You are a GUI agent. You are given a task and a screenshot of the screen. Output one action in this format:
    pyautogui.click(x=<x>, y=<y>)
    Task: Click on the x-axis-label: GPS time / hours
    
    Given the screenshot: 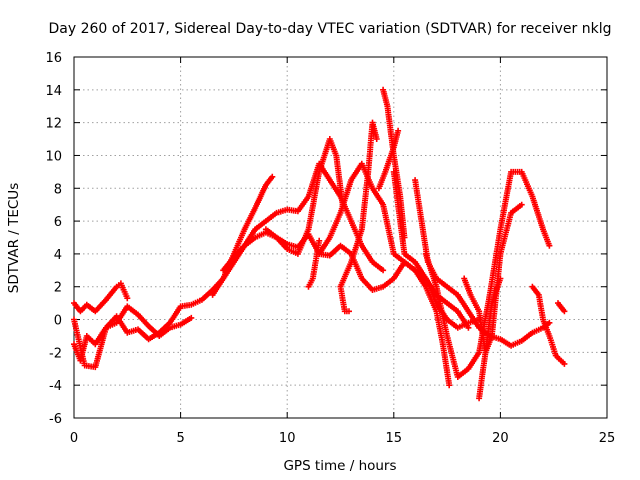 What is the action you would take?
    pyautogui.click(x=339, y=466)
    